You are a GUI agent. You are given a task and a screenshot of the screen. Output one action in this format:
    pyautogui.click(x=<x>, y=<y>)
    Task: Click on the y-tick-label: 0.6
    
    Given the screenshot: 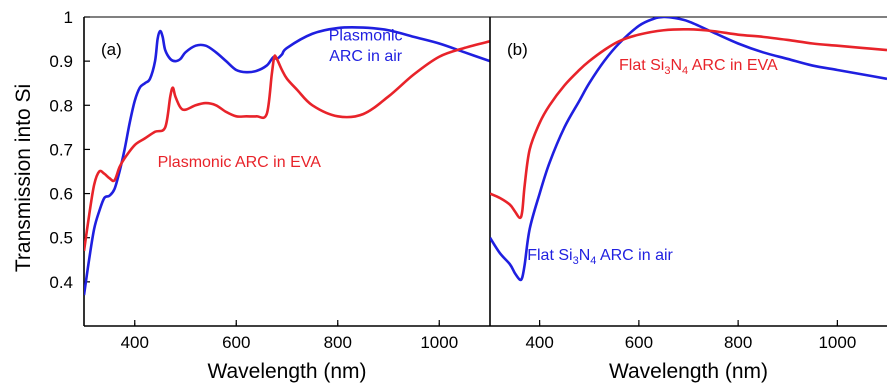 What is the action you would take?
    pyautogui.click(x=61, y=194)
    